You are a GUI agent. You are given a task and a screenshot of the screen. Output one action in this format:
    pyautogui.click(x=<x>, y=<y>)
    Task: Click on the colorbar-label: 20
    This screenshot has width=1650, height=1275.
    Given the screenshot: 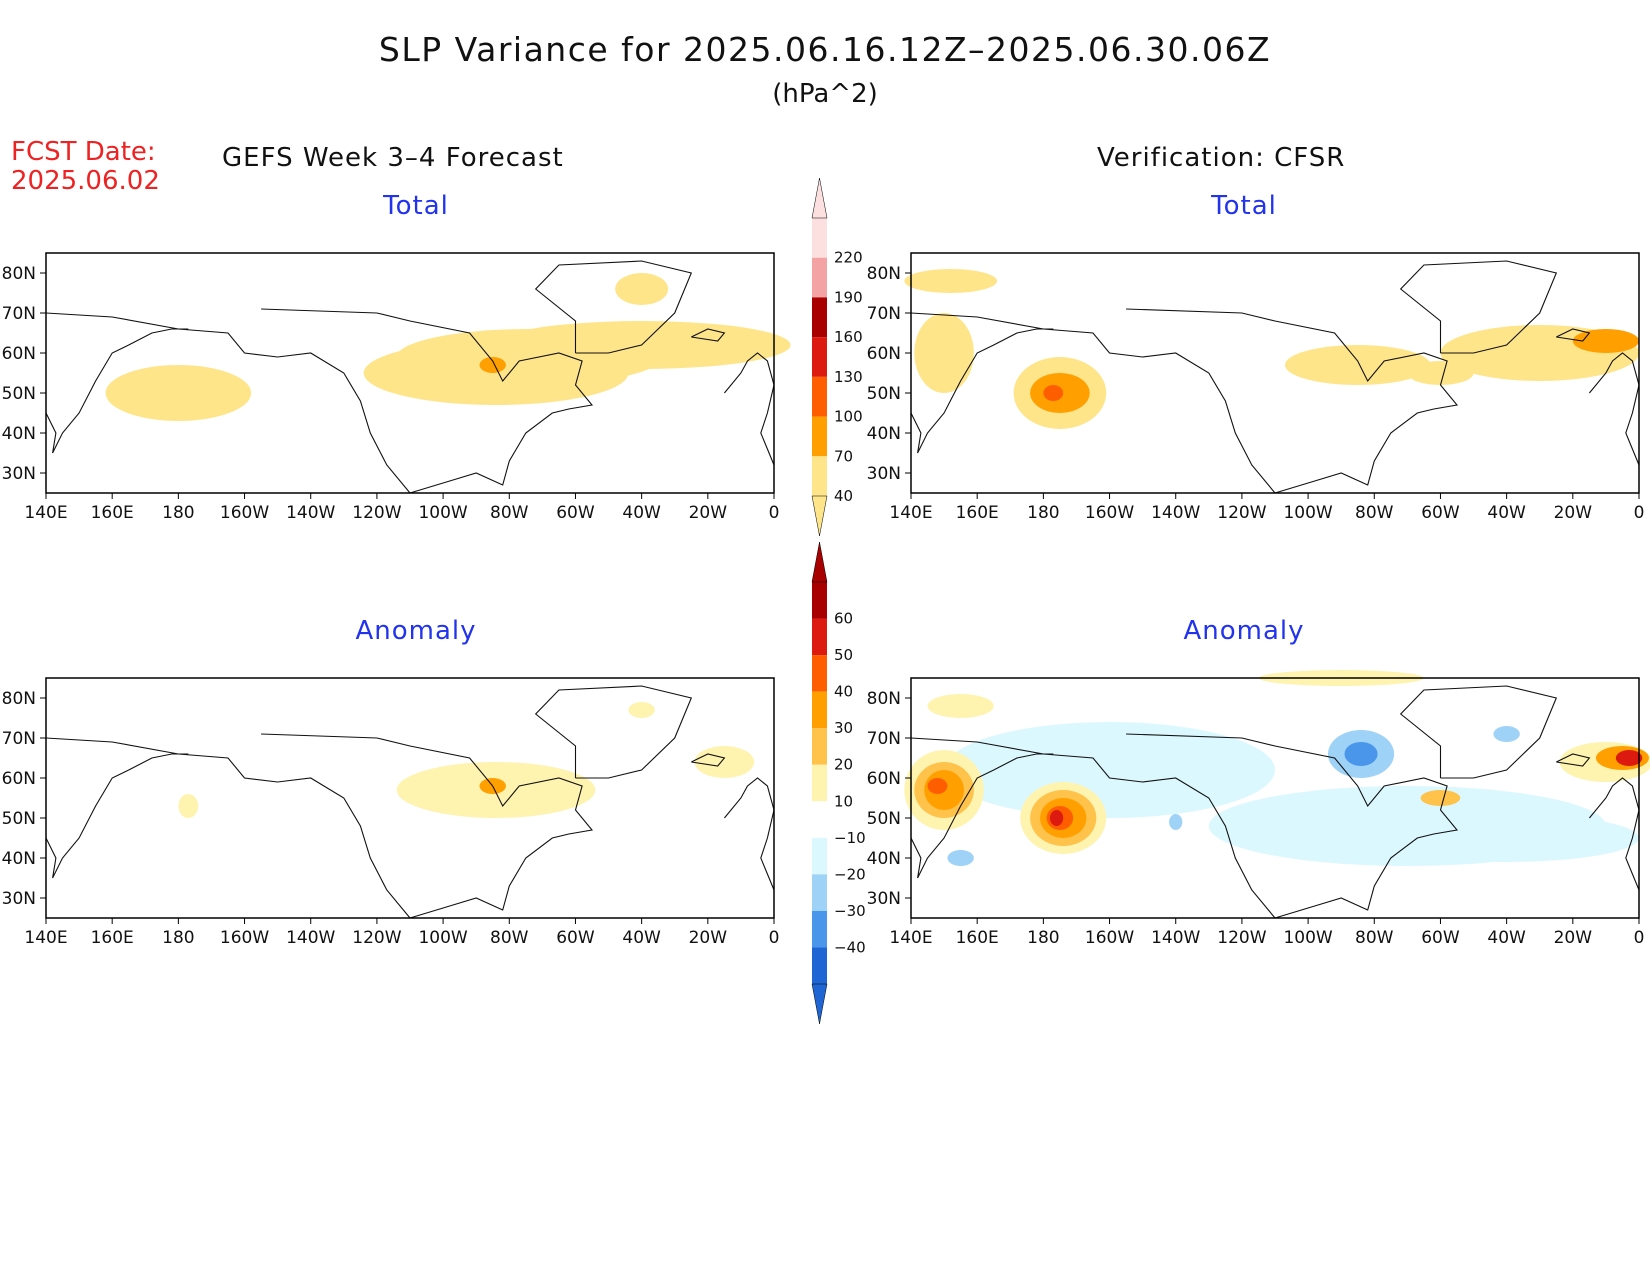 What is the action you would take?
    pyautogui.click(x=843, y=765)
    